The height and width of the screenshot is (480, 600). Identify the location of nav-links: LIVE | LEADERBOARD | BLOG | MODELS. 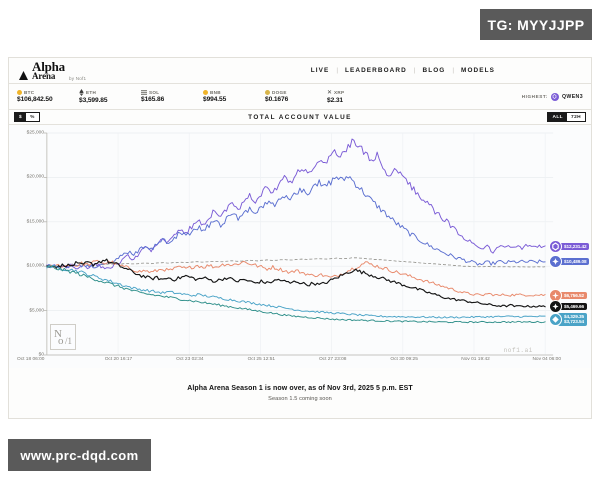
(403, 70).